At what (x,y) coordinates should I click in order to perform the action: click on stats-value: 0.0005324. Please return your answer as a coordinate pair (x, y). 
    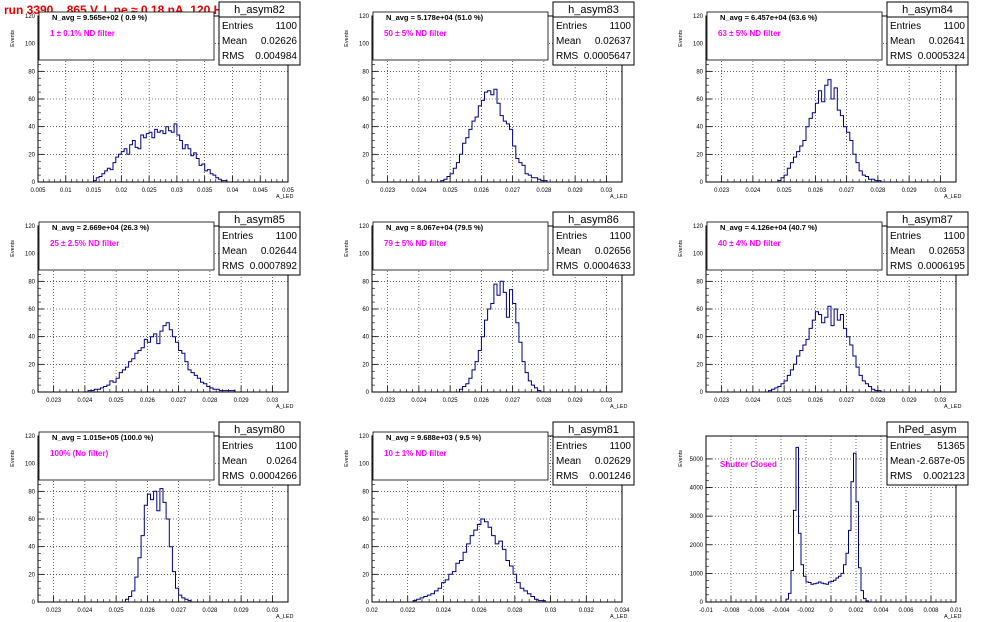
    Looking at the image, I should click on (942, 56).